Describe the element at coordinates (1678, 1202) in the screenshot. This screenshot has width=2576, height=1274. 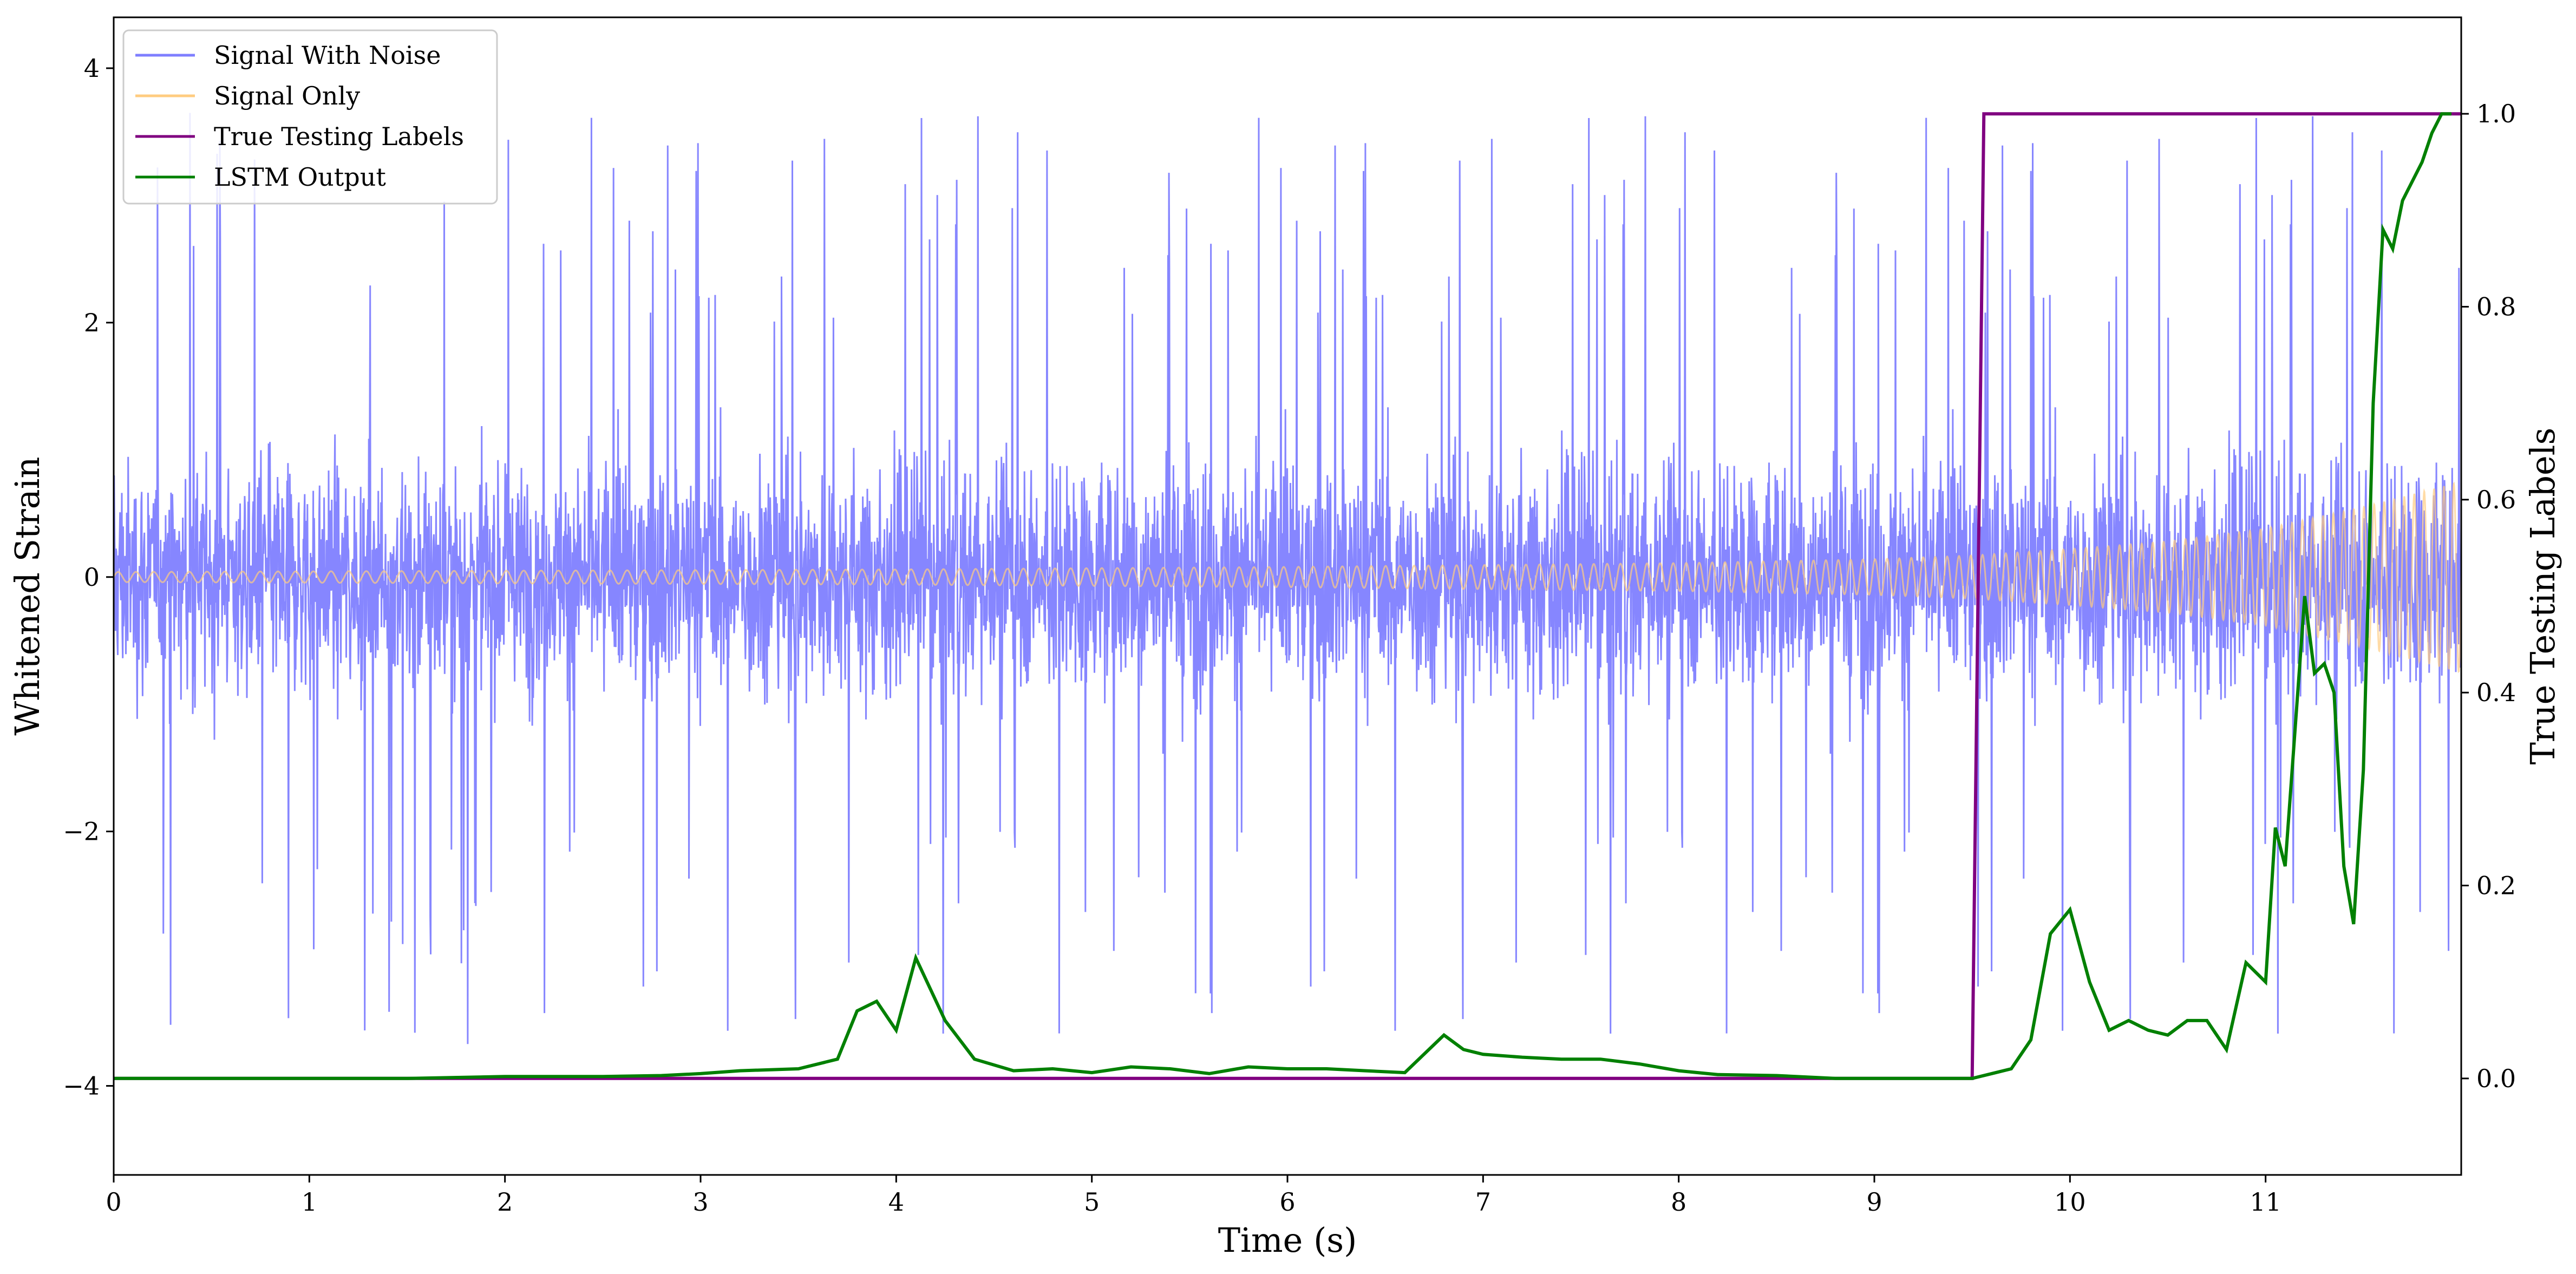
I see `x-tick-label: 8` at that location.